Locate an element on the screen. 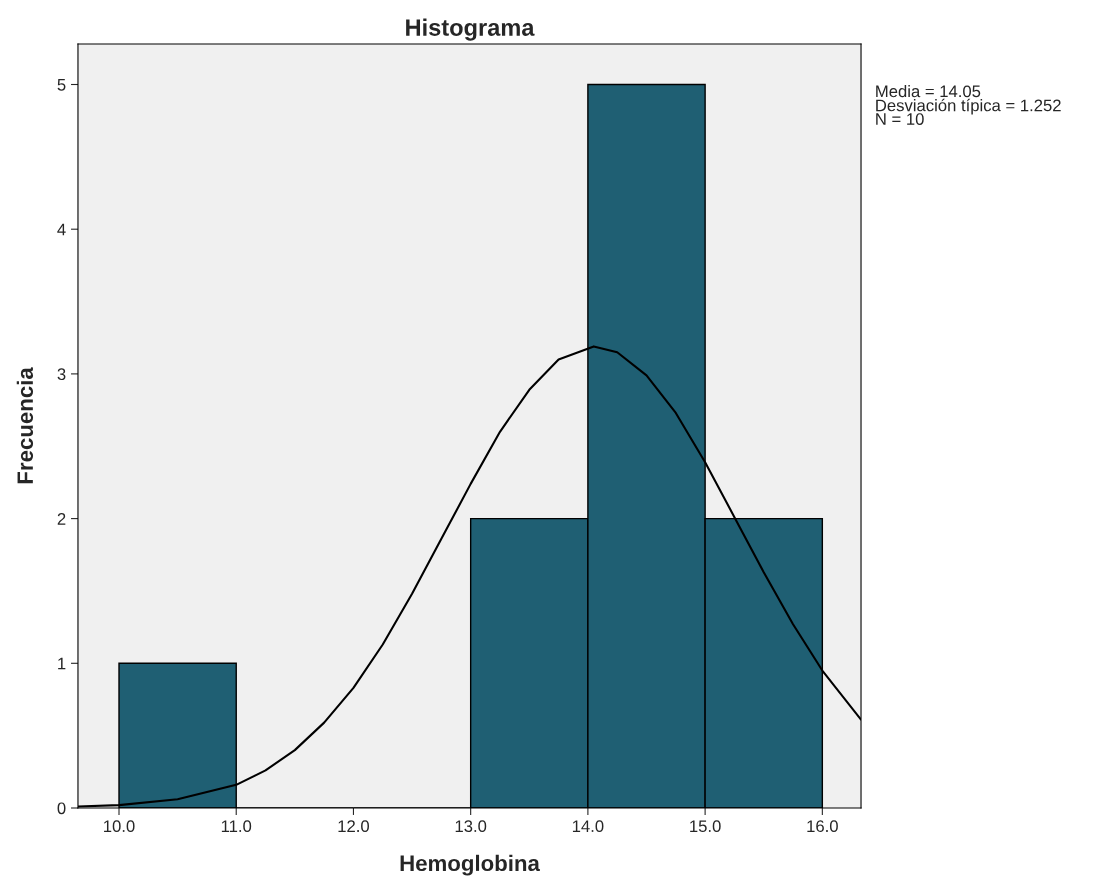  y-tick-label: 3 is located at coordinates (61, 374).